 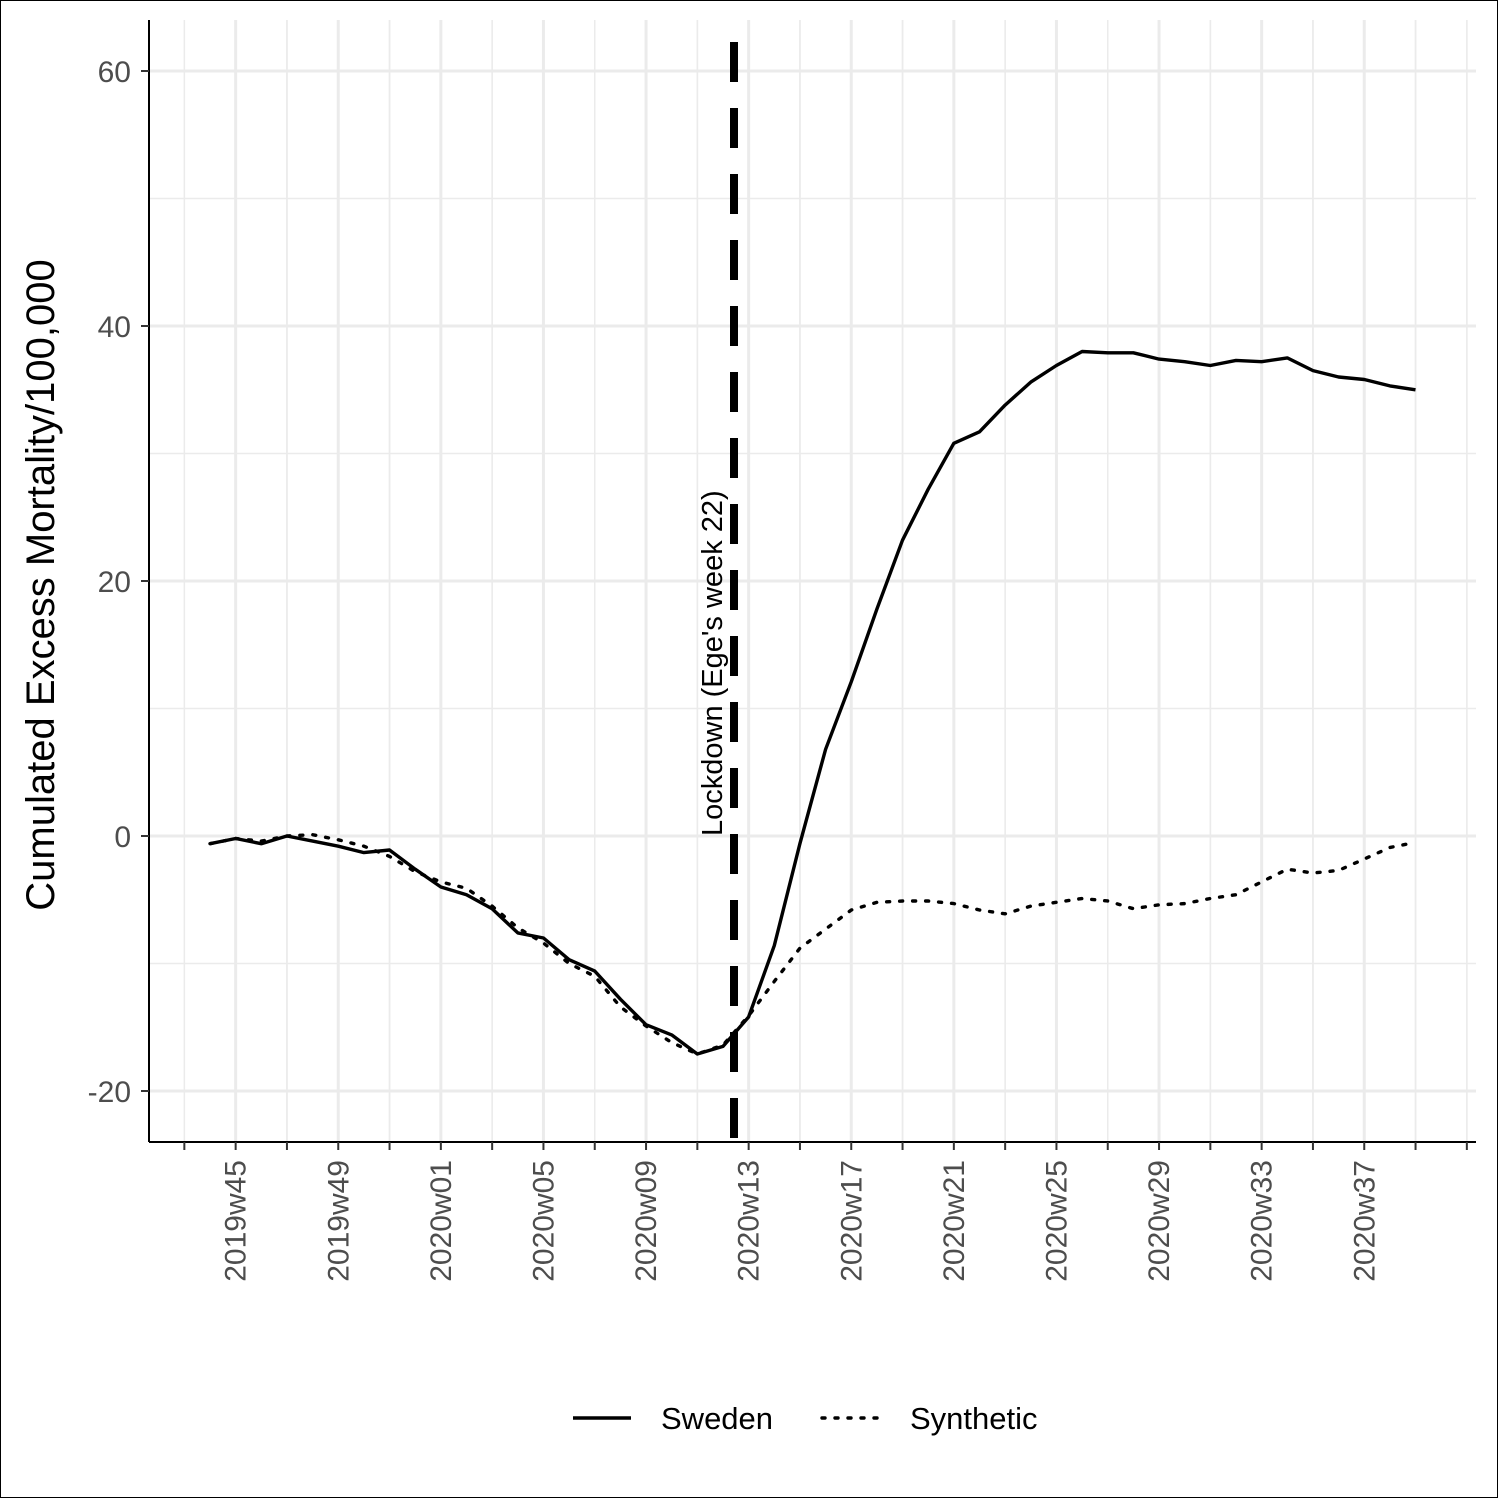 I want to click on x-tick-label: 2019w49, so click(x=338, y=1221).